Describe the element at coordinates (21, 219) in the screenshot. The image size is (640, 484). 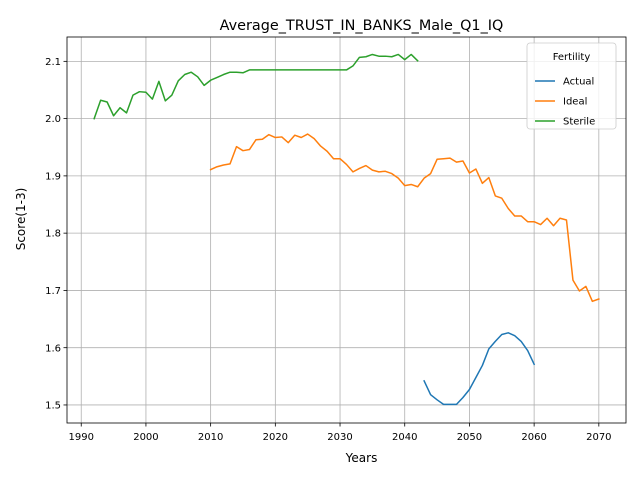
I see `y-axis-label: Score(1-3)` at that location.